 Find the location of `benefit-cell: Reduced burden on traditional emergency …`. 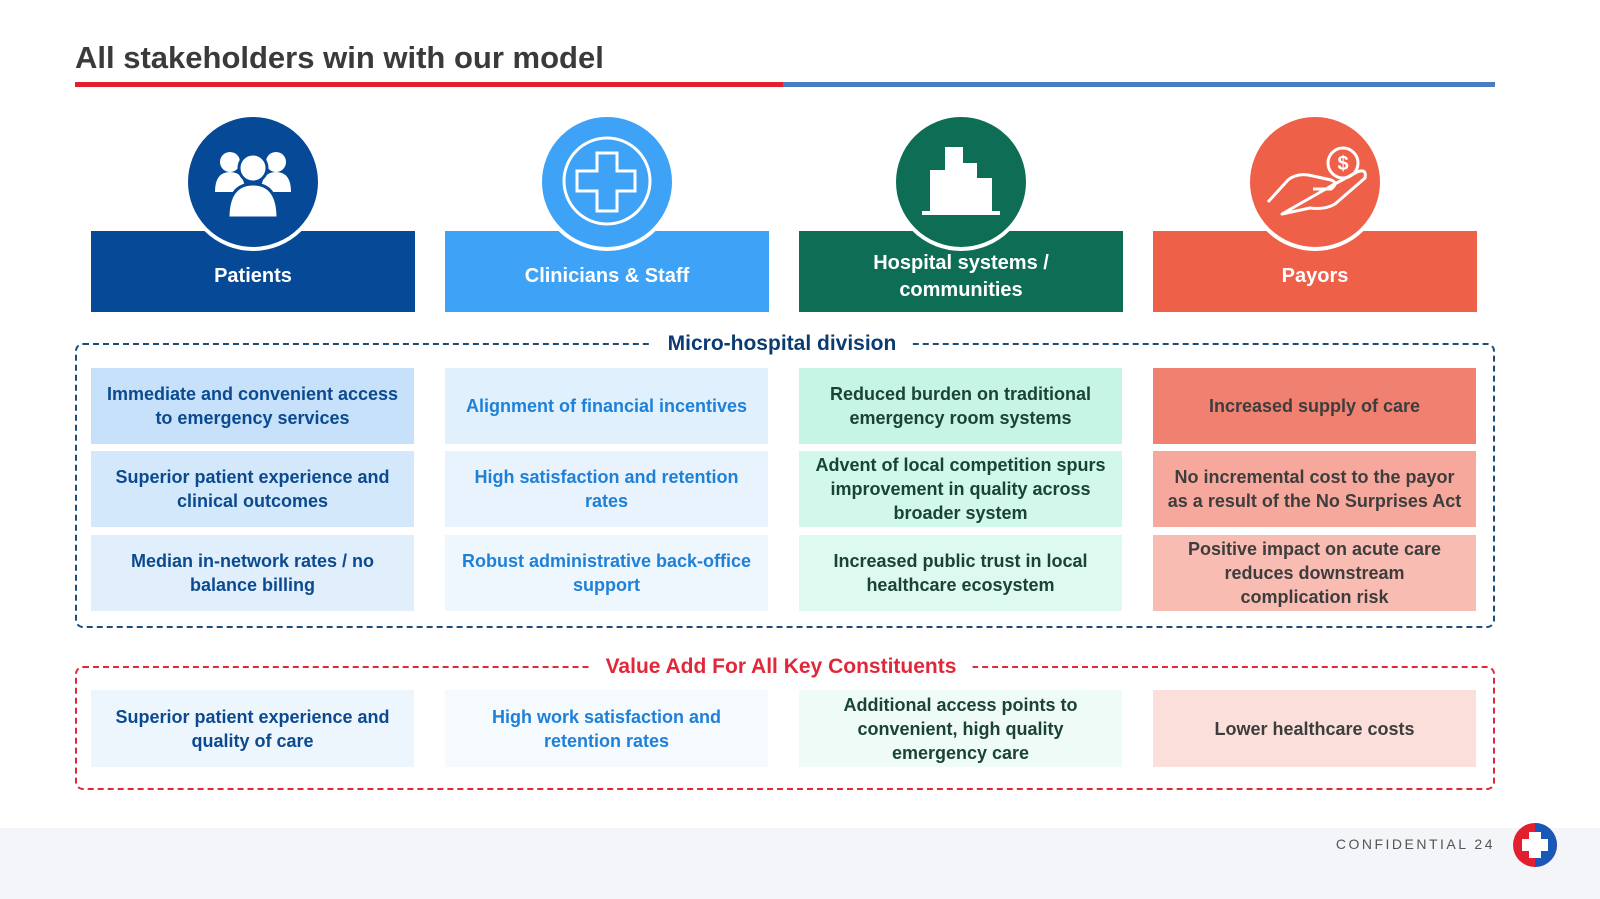

benefit-cell: Reduced burden on traditional emergency … is located at coordinates (960, 406).